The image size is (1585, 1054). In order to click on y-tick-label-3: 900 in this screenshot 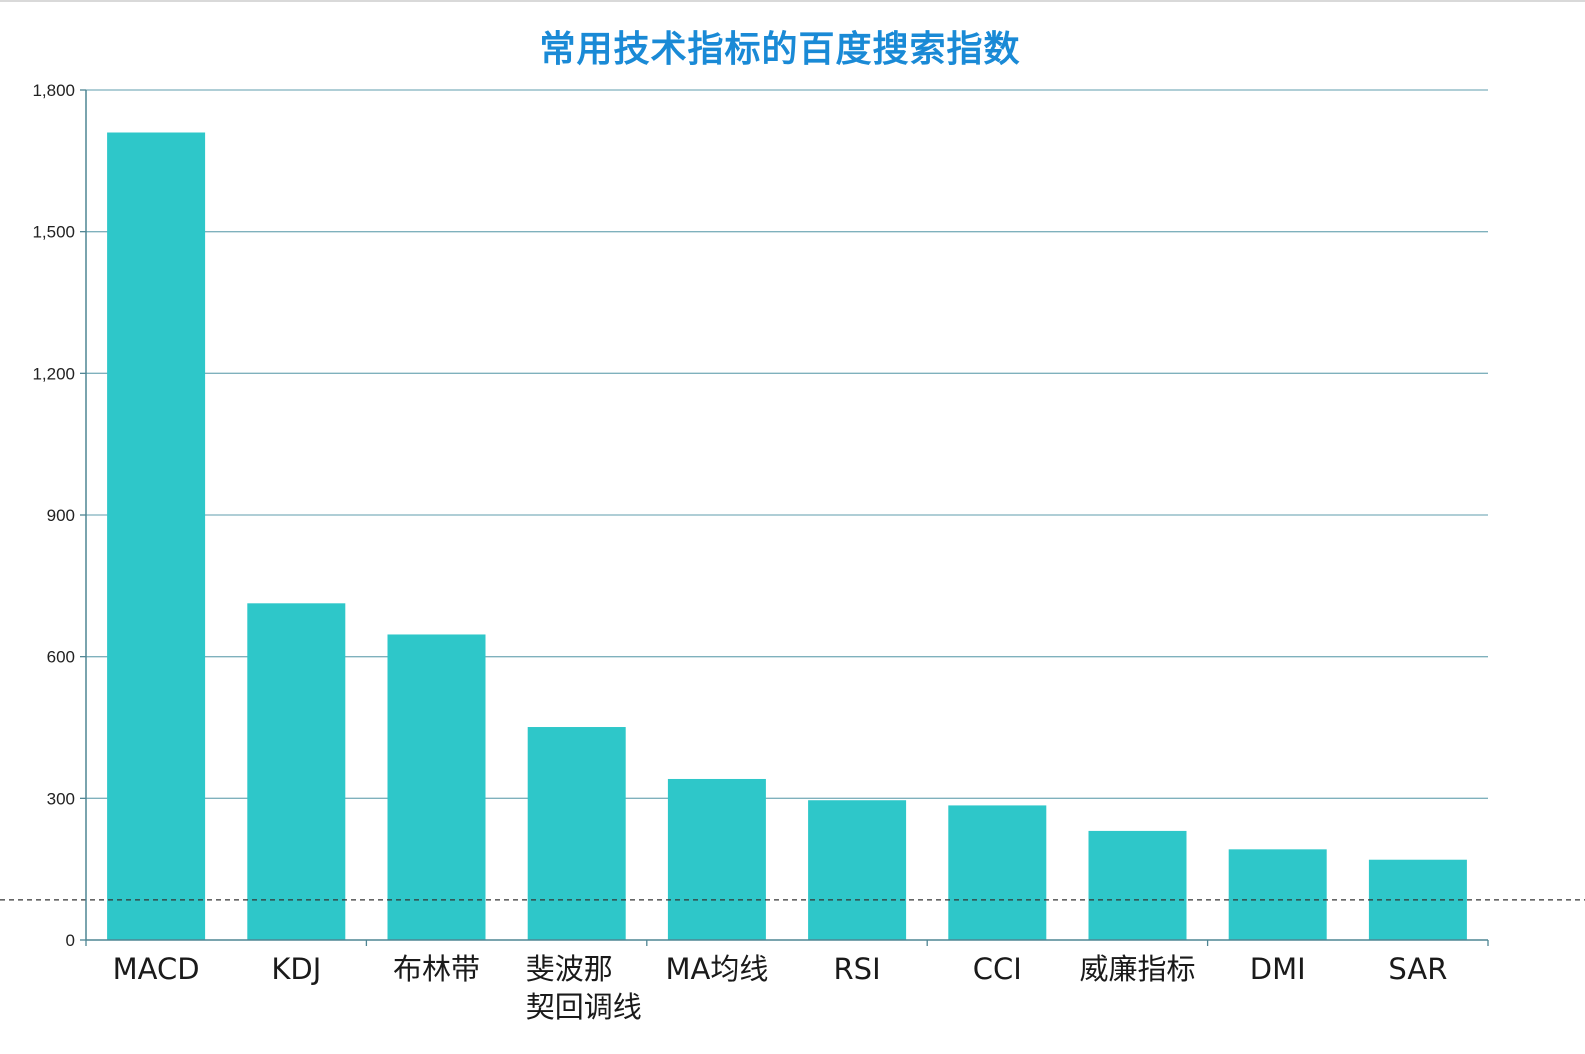, I will do `click(61, 515)`.